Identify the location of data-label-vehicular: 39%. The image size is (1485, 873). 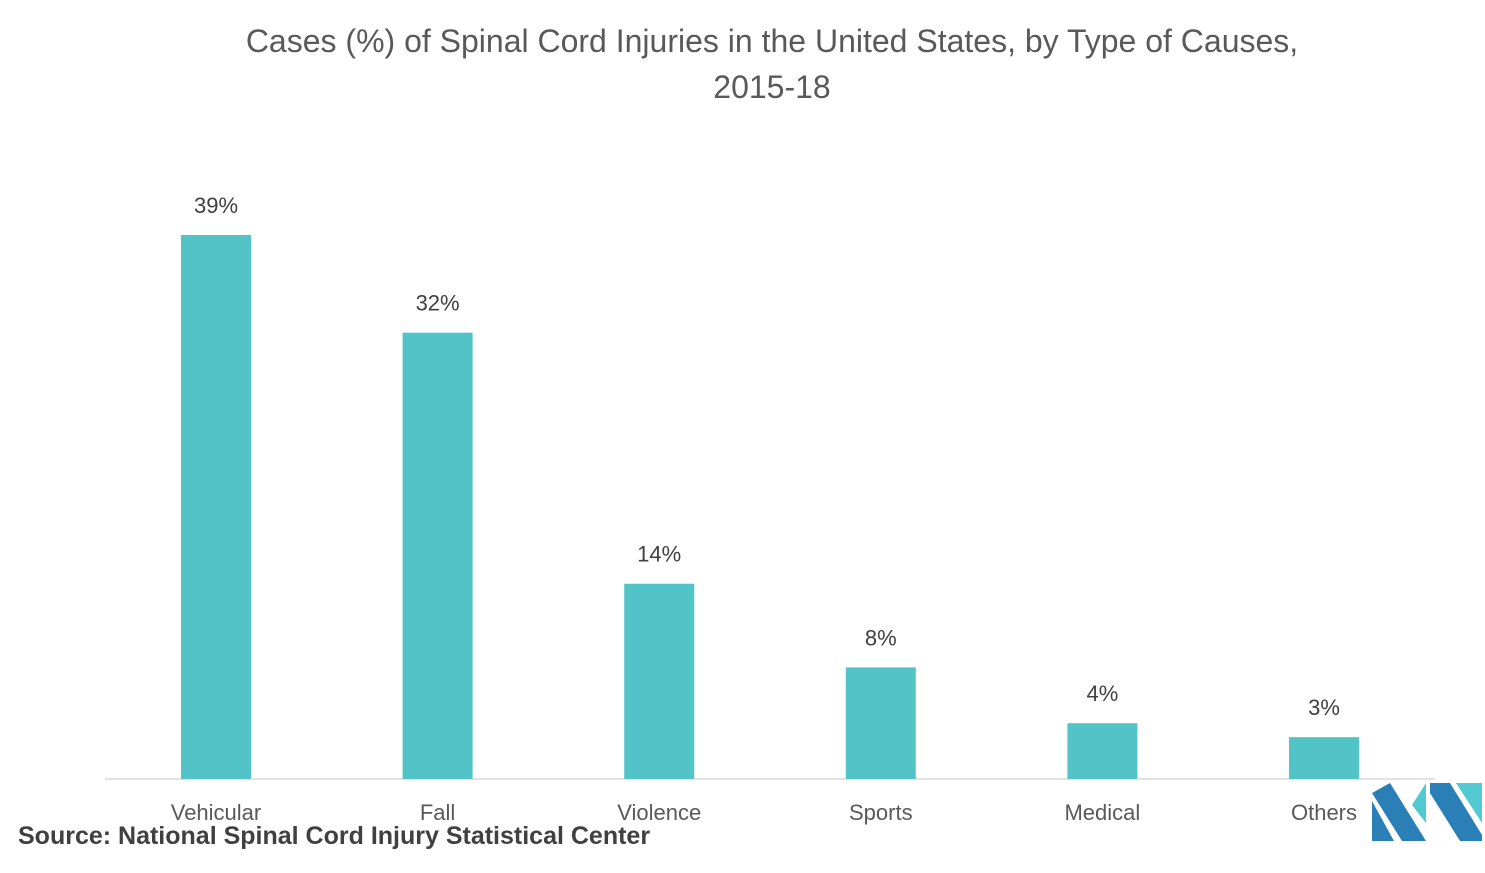
(216, 205).